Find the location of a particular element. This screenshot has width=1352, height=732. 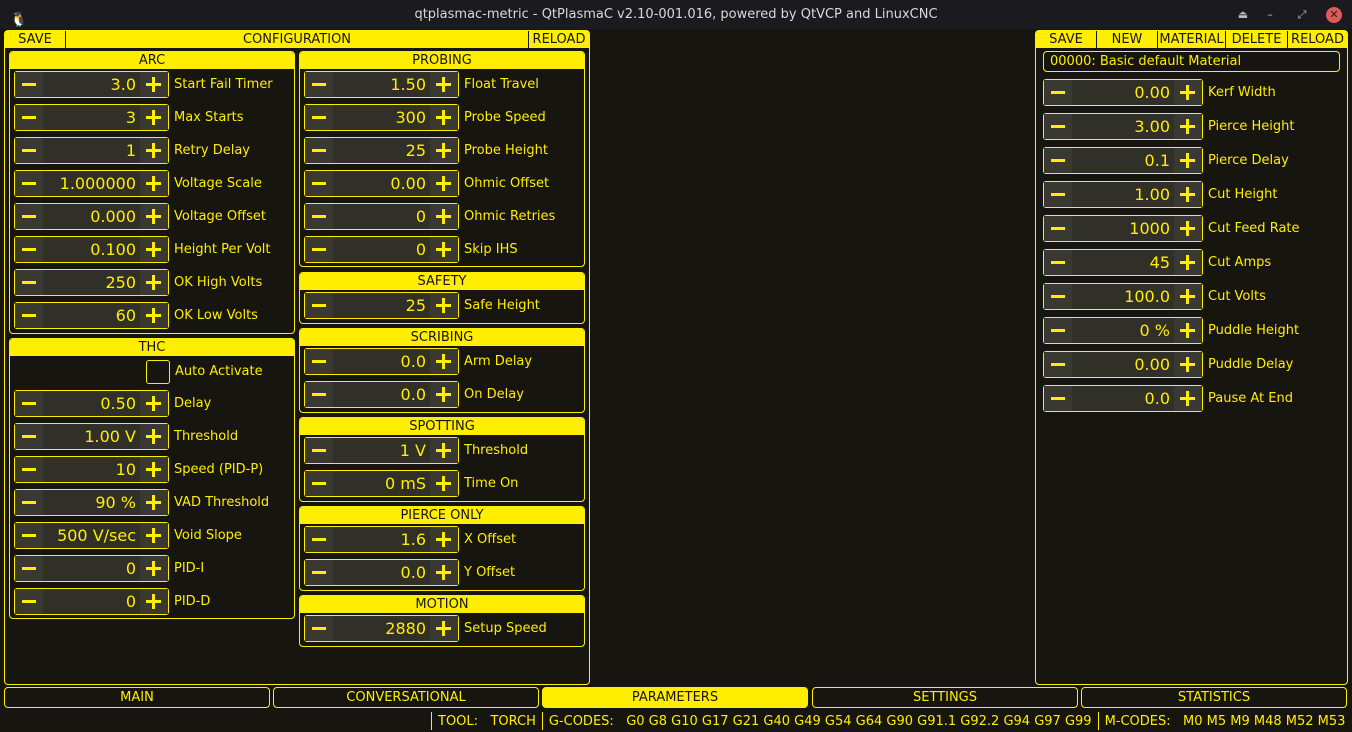

material-cut-volts-value: 100.0 is located at coordinates (1123, 296).